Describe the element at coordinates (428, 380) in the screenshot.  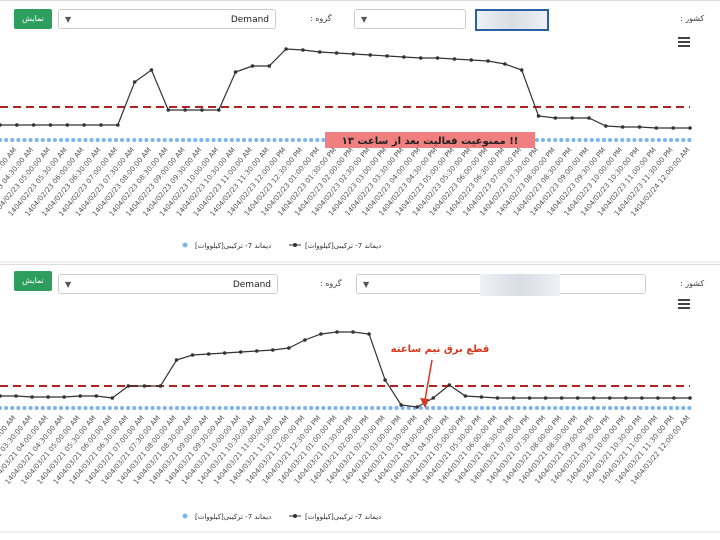
I see `annotation-arrow` at that location.